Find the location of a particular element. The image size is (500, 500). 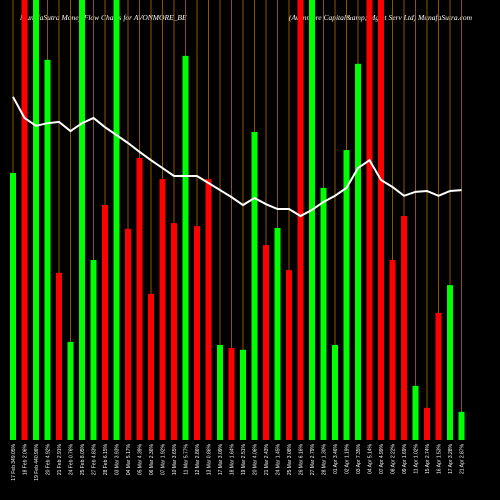

x-tick-label: 17 Apr 3.28% is located at coordinates (451, 458).